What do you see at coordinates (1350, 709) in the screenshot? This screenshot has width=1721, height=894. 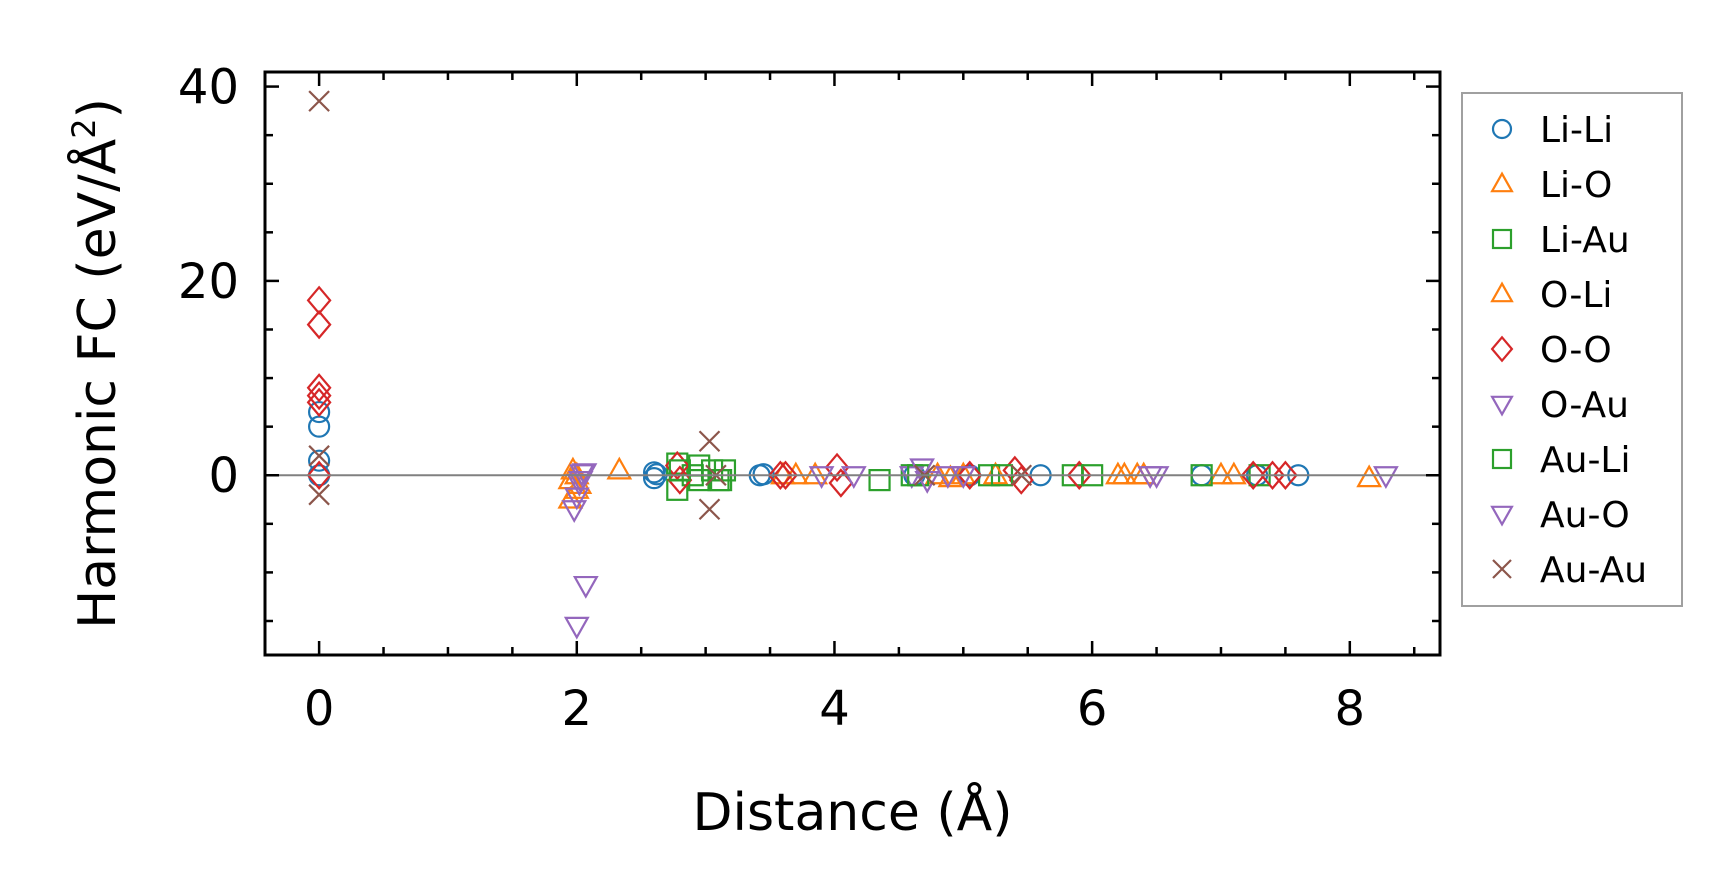 I see `x-tick-label: 8` at bounding box center [1350, 709].